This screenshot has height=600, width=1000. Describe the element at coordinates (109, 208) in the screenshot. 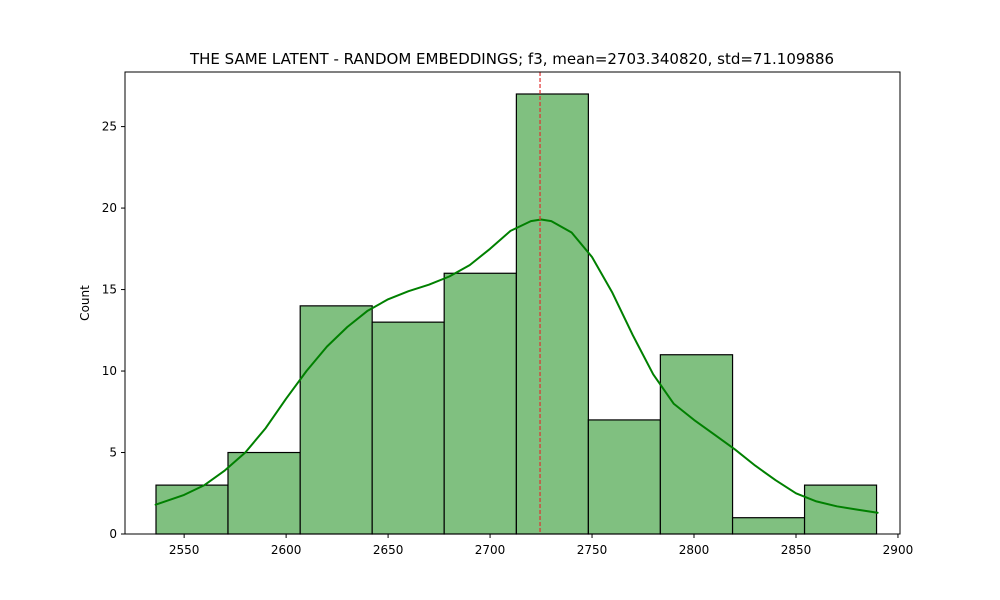

I see `y-tick-label: 20` at that location.